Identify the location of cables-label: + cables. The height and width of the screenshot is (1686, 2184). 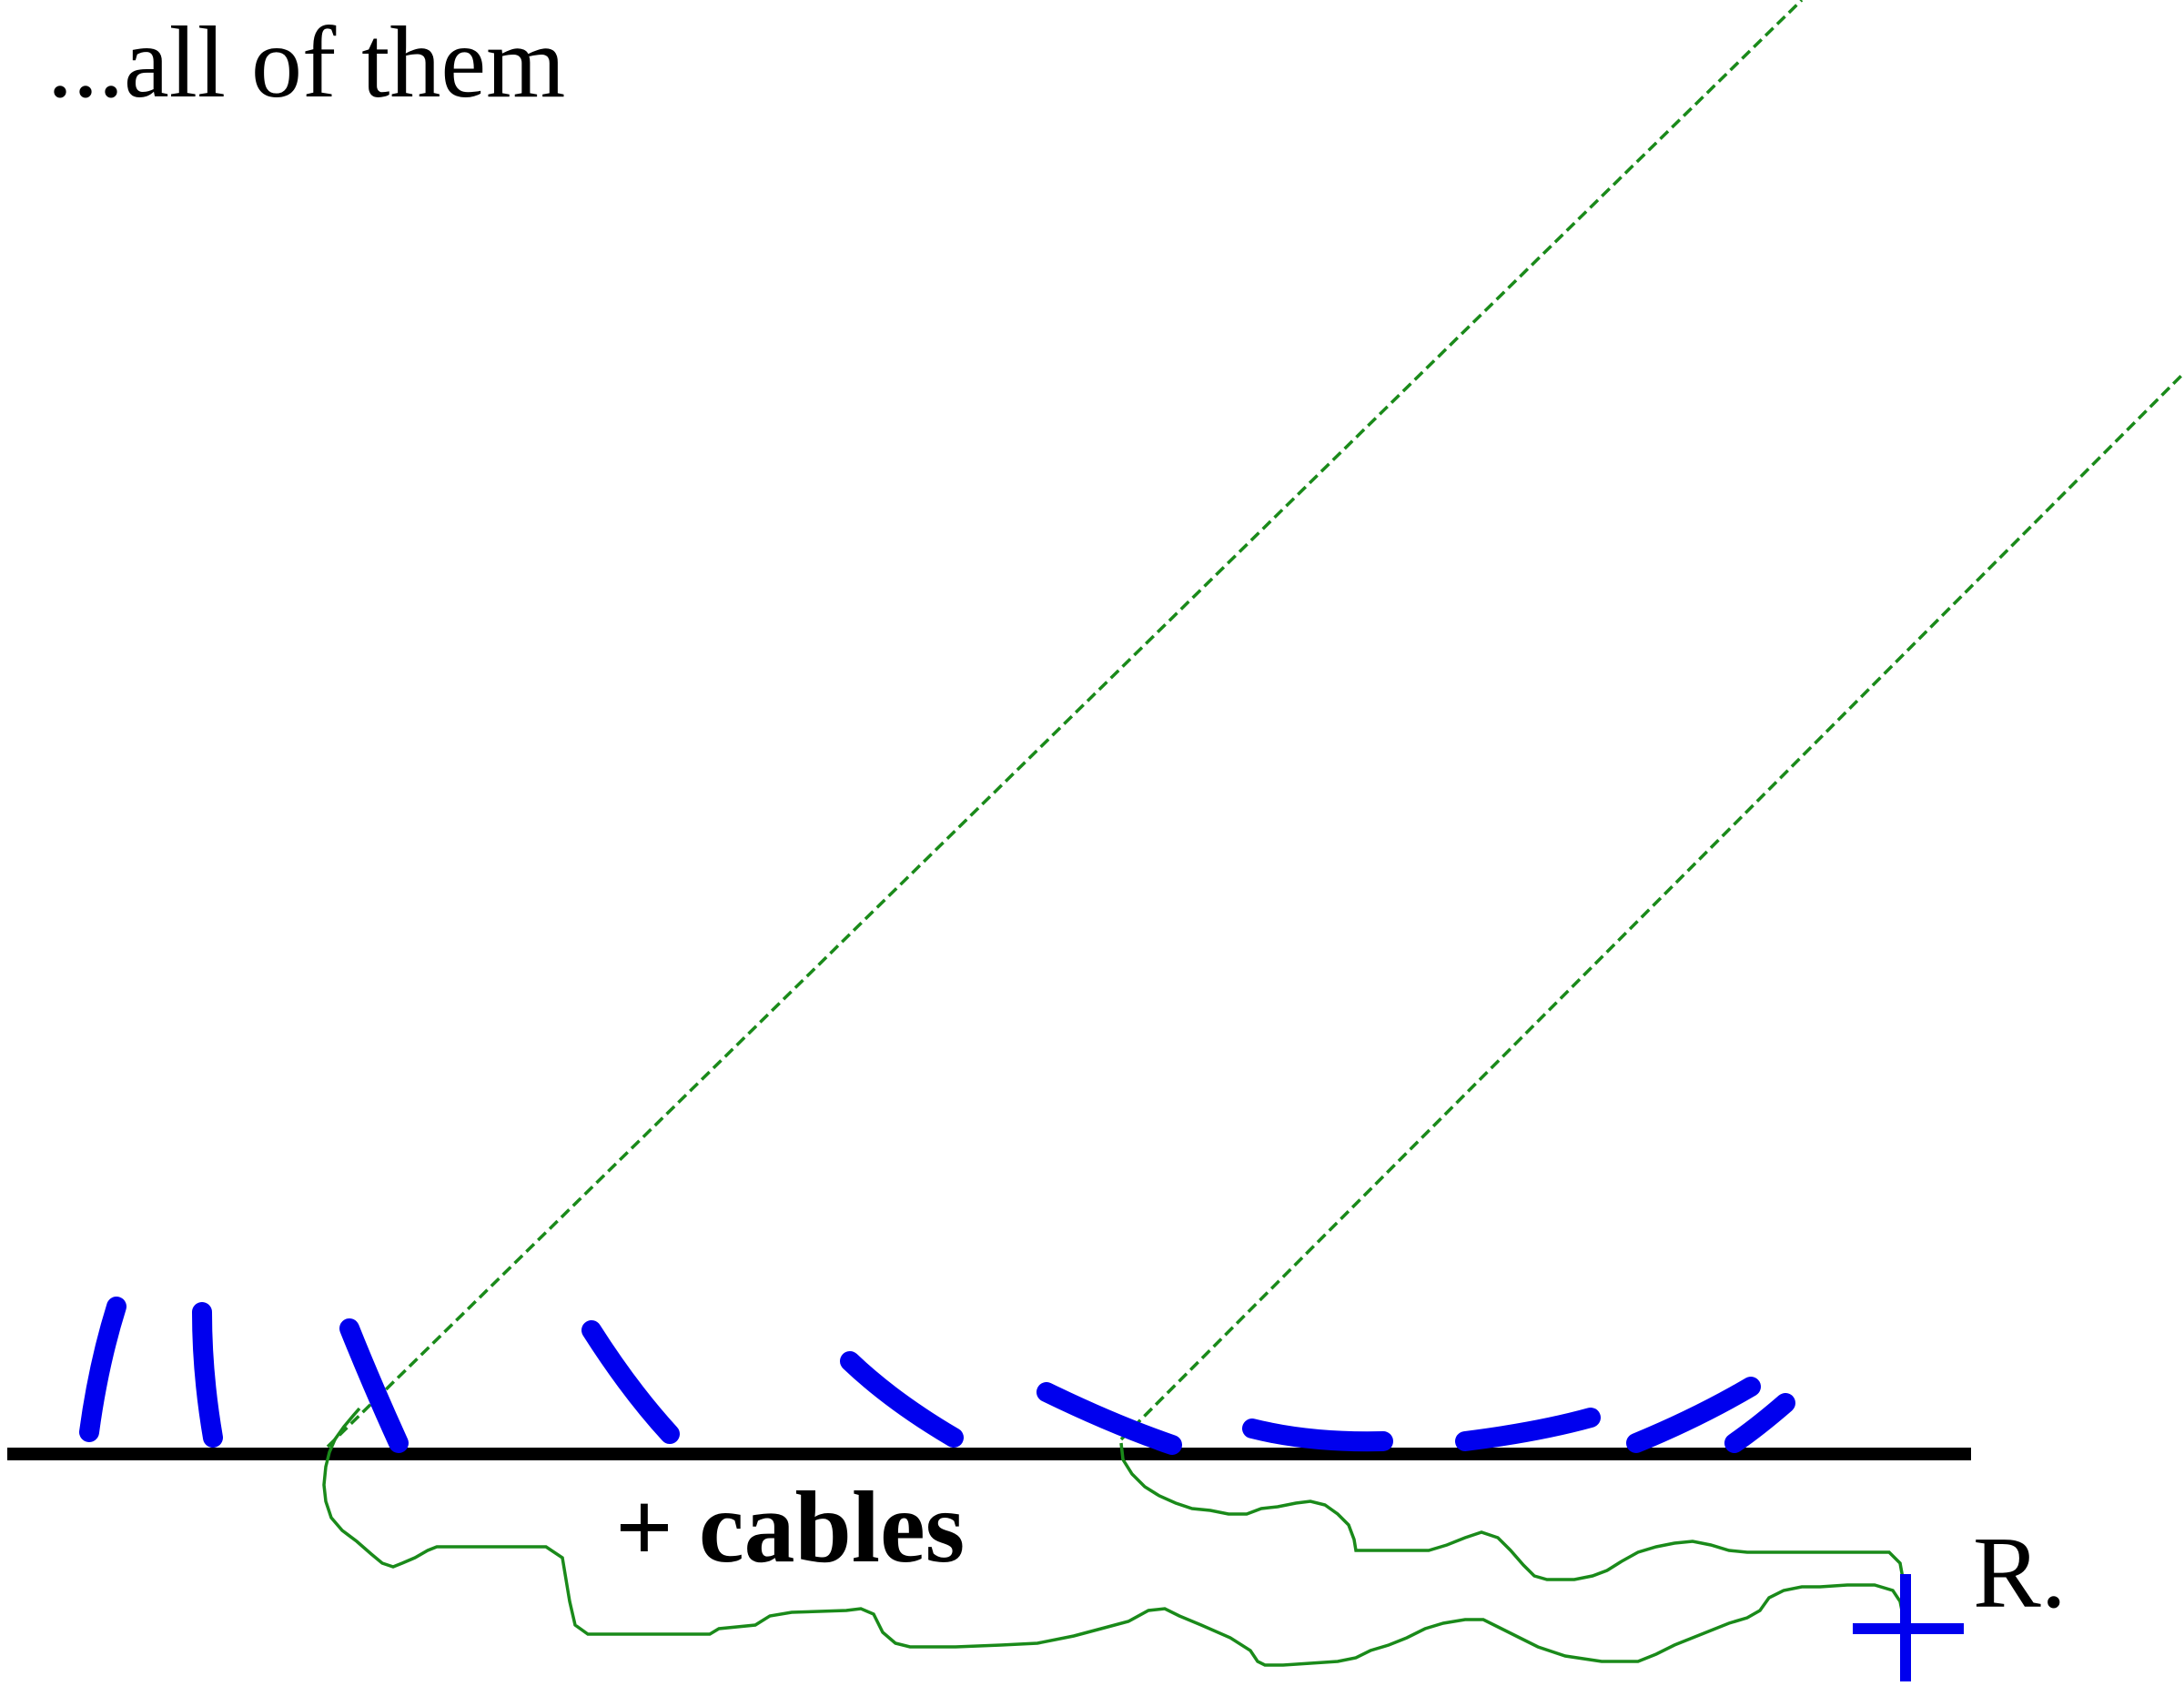
(791, 1527).